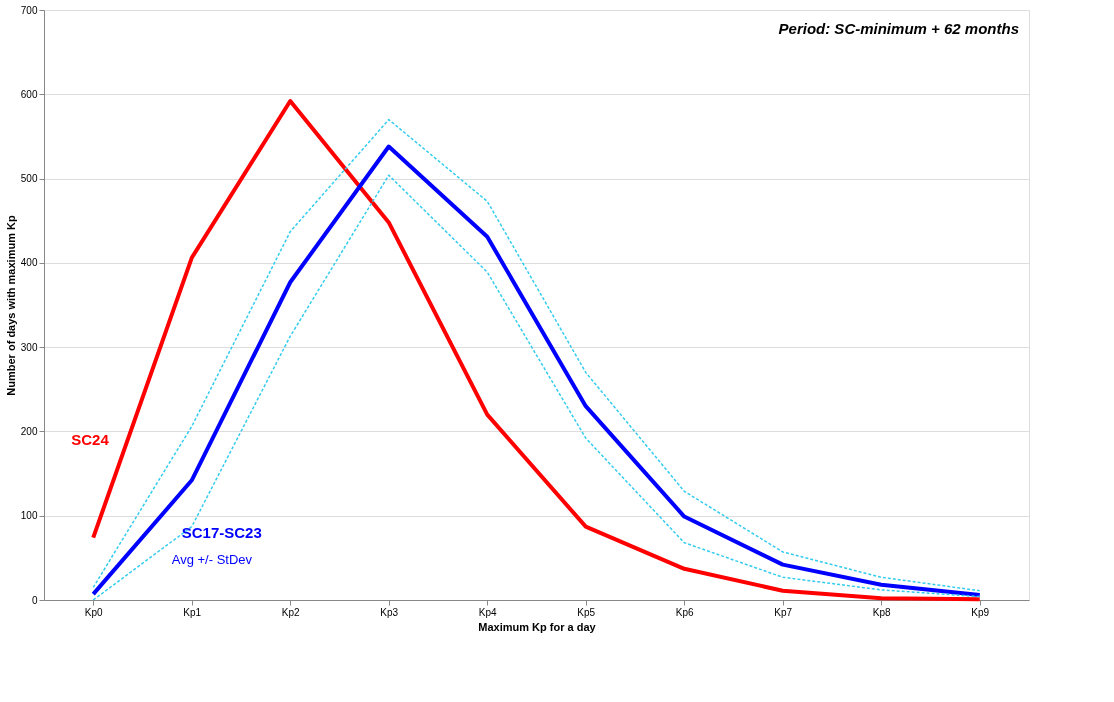 Image resolution: width=1114 pixels, height=702 pixels. What do you see at coordinates (685, 612) in the screenshot?
I see `x-tick-label: Kp6` at bounding box center [685, 612].